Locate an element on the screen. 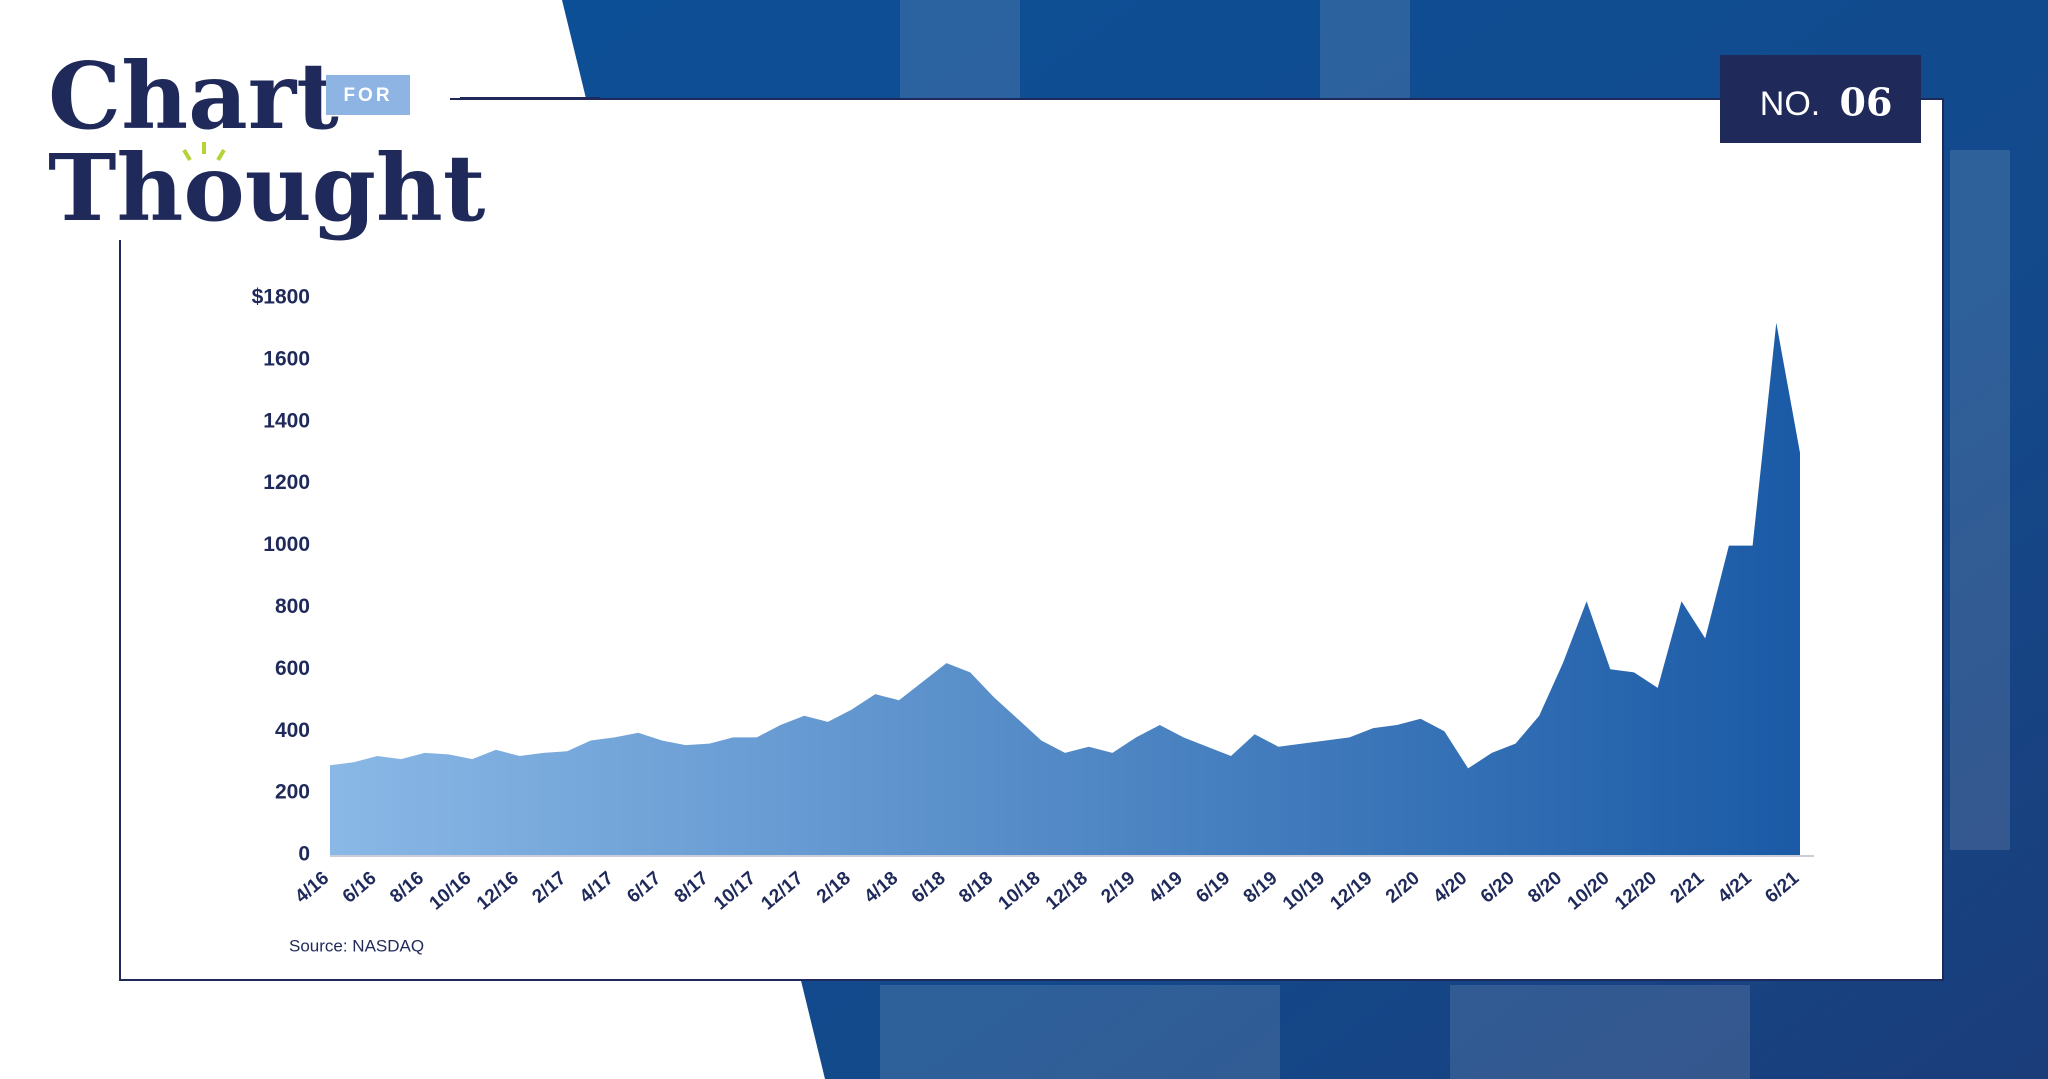 The image size is (2048, 1079). logo-backdrop is located at coordinates (275, 140).